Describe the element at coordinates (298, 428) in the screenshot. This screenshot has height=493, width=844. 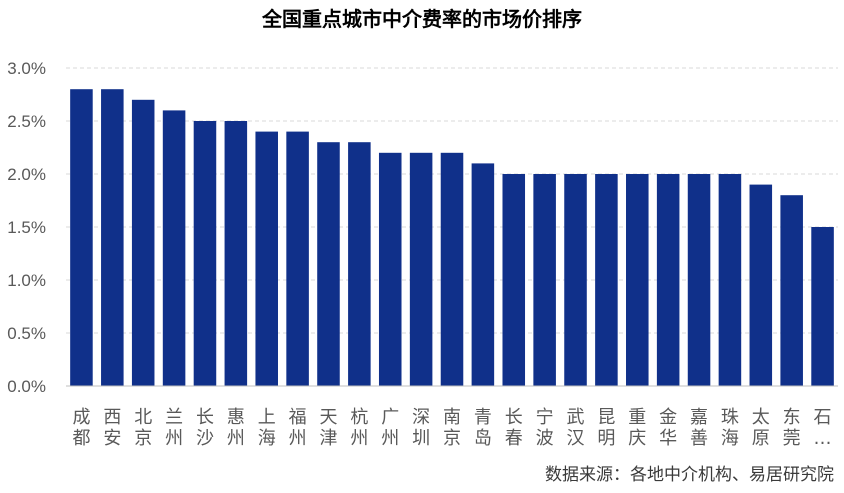
I see `x-tick-label: 福州` at that location.